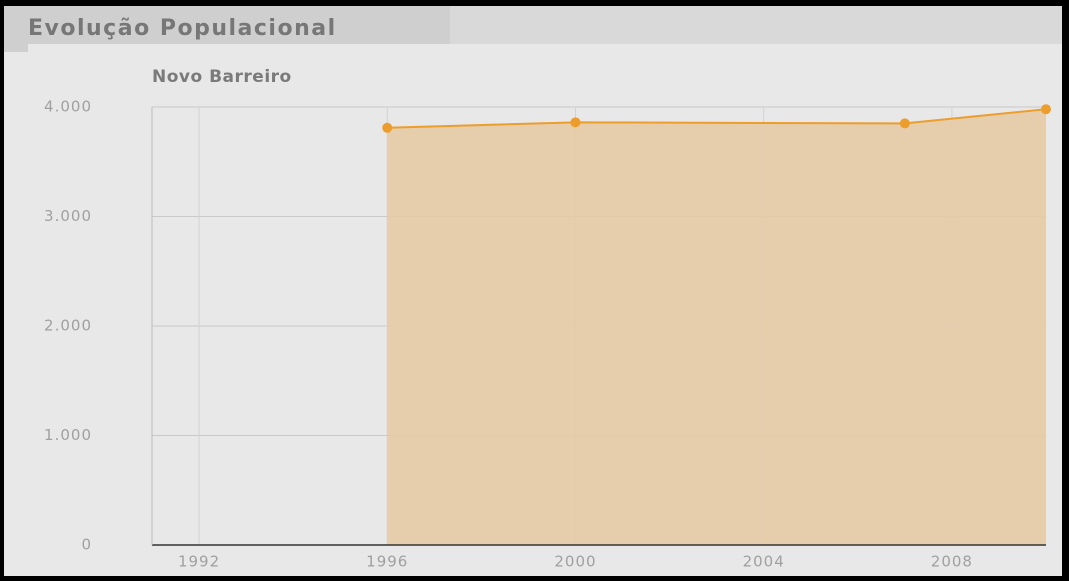  I want to click on x-tick-label: 2000, so click(575, 562).